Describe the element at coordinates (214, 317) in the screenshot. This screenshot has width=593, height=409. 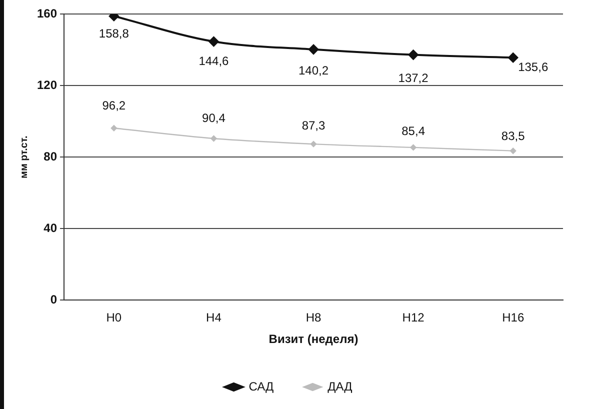
I see `x-tick-label: Н4` at that location.